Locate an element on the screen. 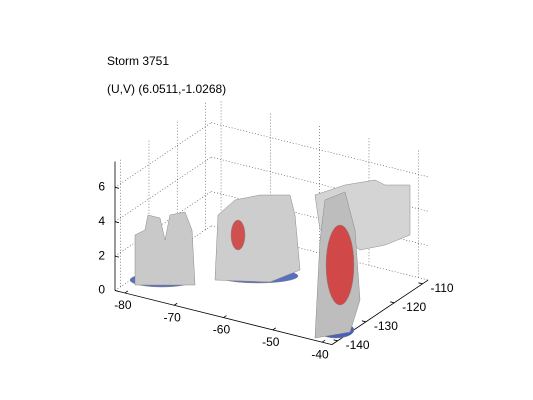 This screenshot has width=533, height=400. y-tick-label: -120 is located at coordinates (414, 307).